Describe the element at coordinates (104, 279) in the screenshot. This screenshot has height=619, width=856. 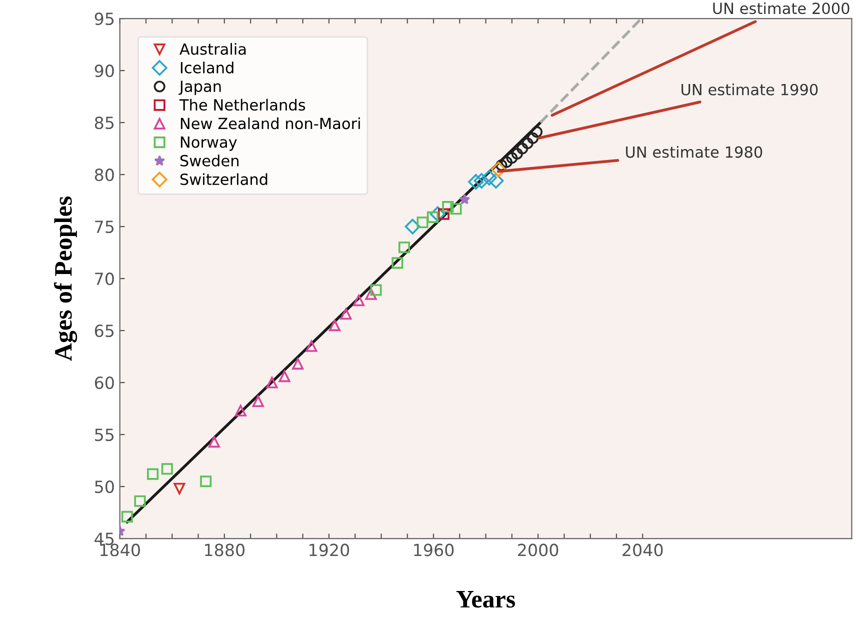
I see `y-tick-label: 70` at that location.